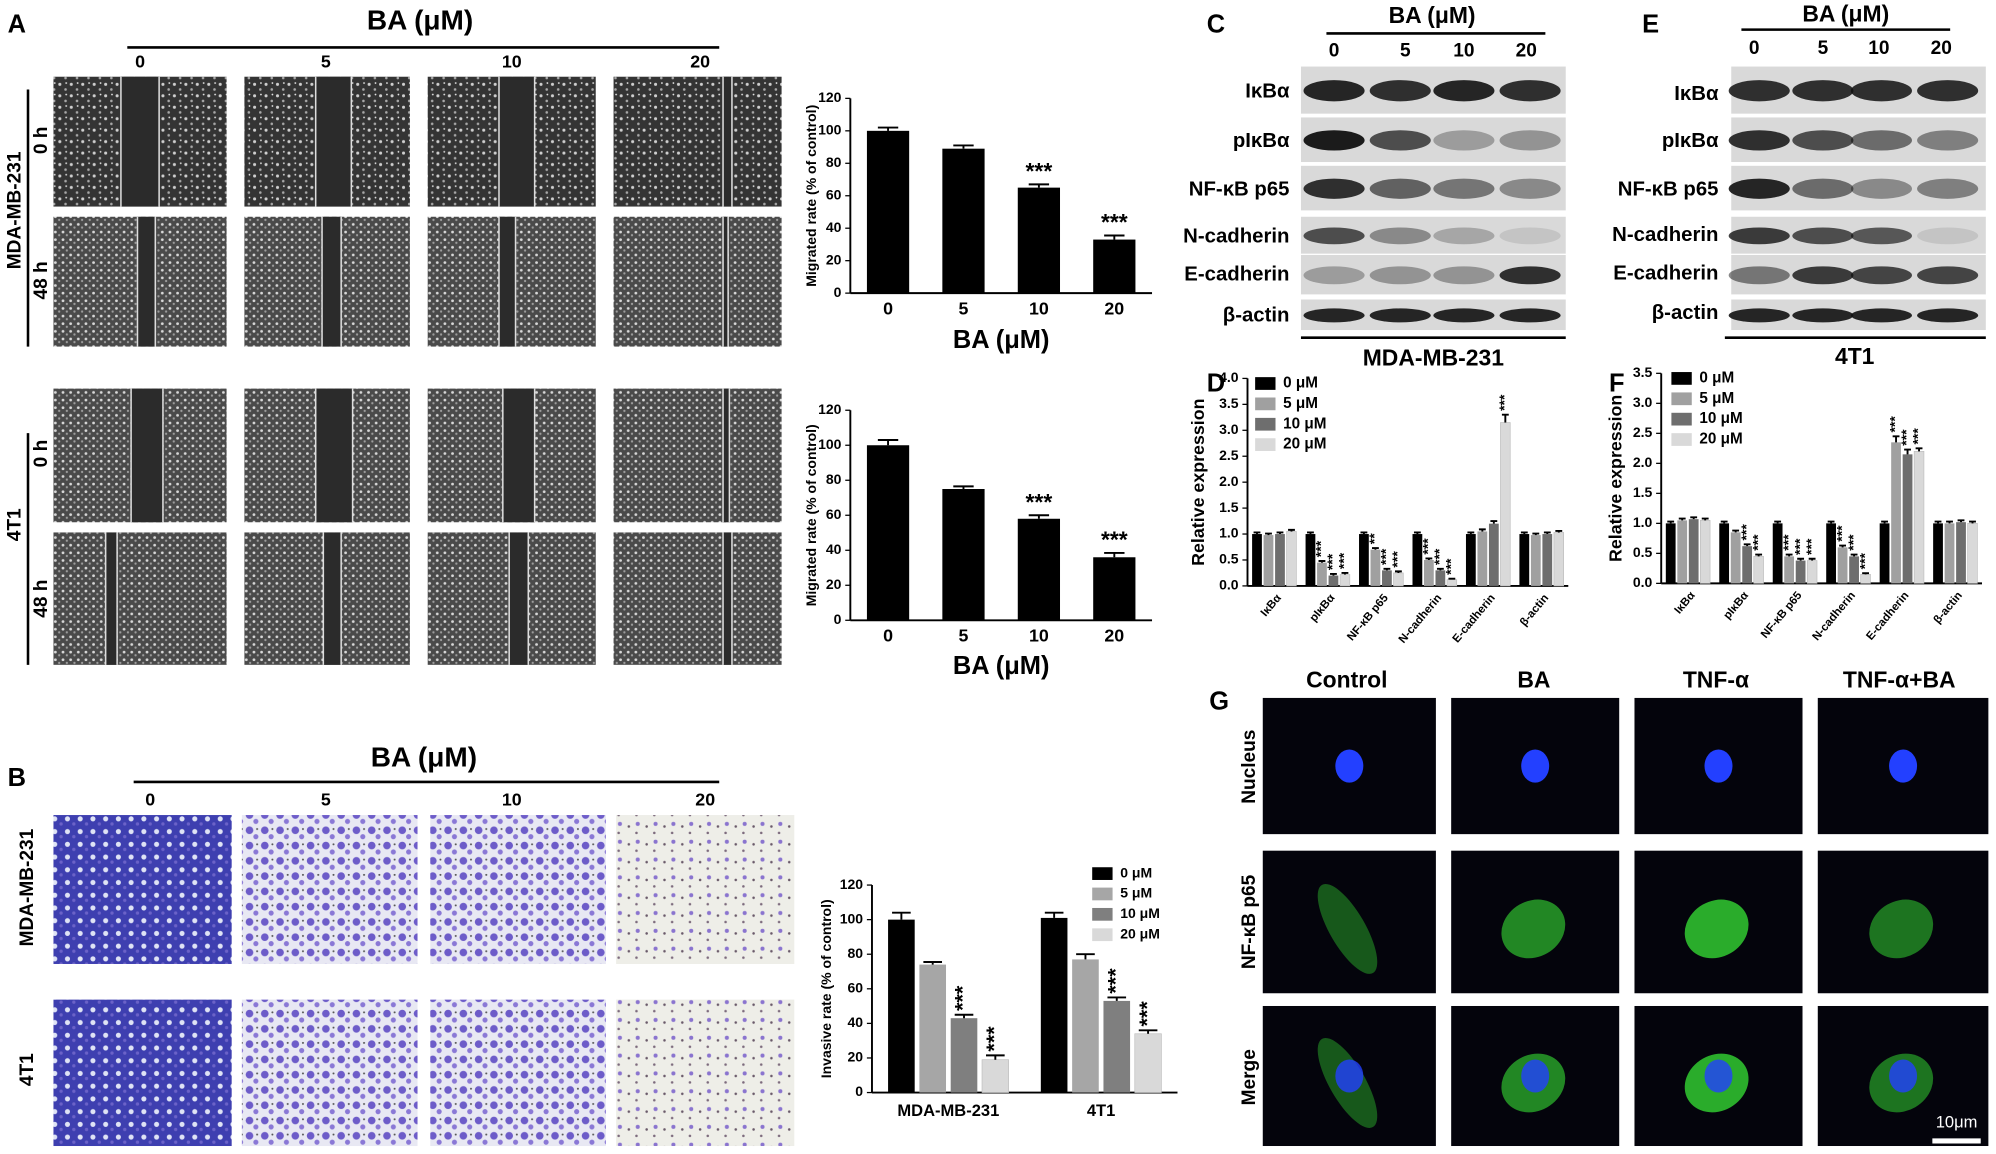  What do you see at coordinates (1239, 189) in the screenshot?
I see `blot-label: NF-κB p65` at bounding box center [1239, 189].